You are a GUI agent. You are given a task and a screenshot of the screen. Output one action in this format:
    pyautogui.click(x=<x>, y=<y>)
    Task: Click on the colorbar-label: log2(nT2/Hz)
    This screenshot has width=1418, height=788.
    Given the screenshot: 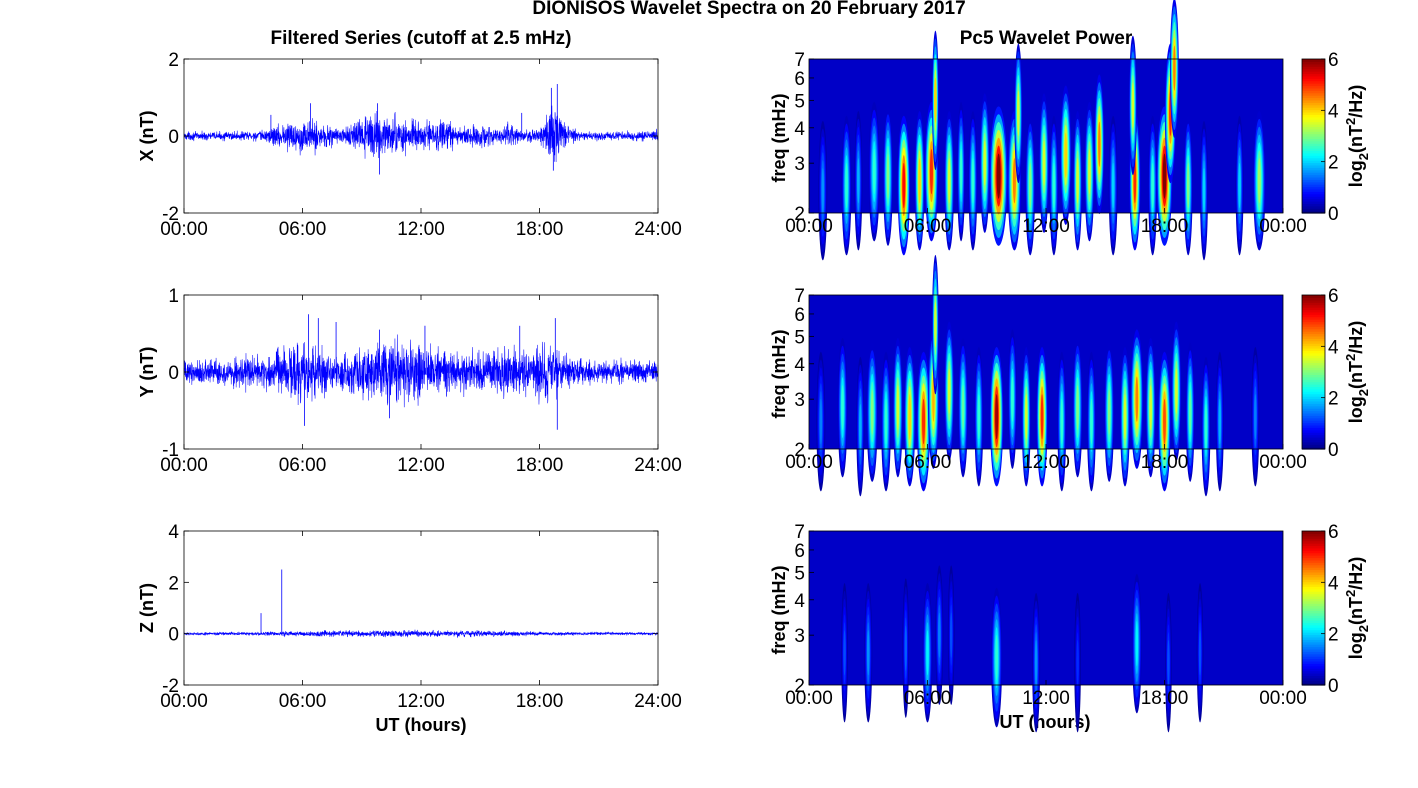 What is the action you would take?
    pyautogui.click(x=1357, y=372)
    